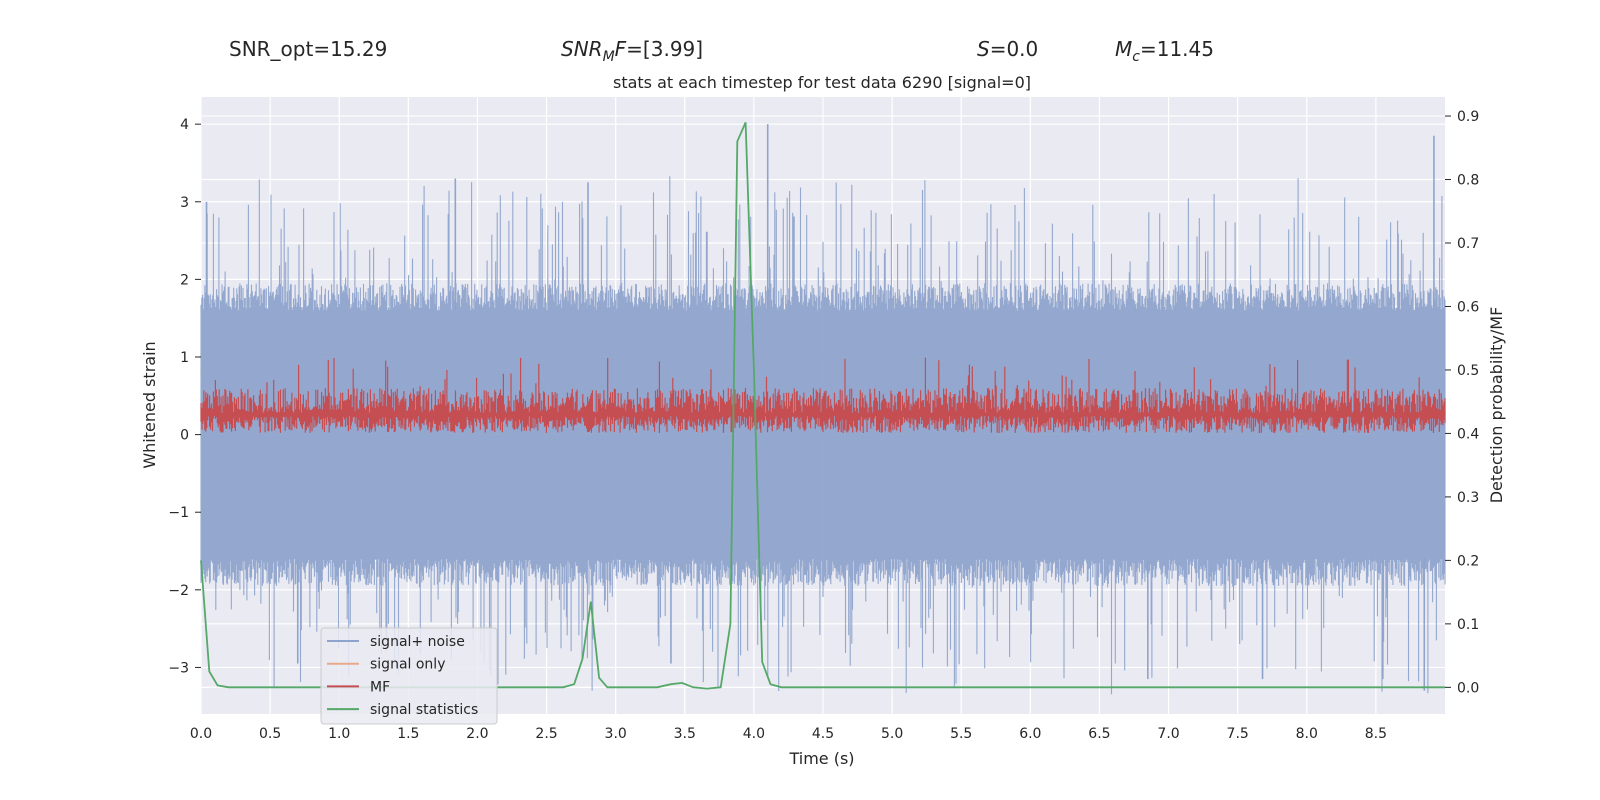 The image size is (1600, 800). I want to click on s-label: S=0.0, so click(1007, 49).